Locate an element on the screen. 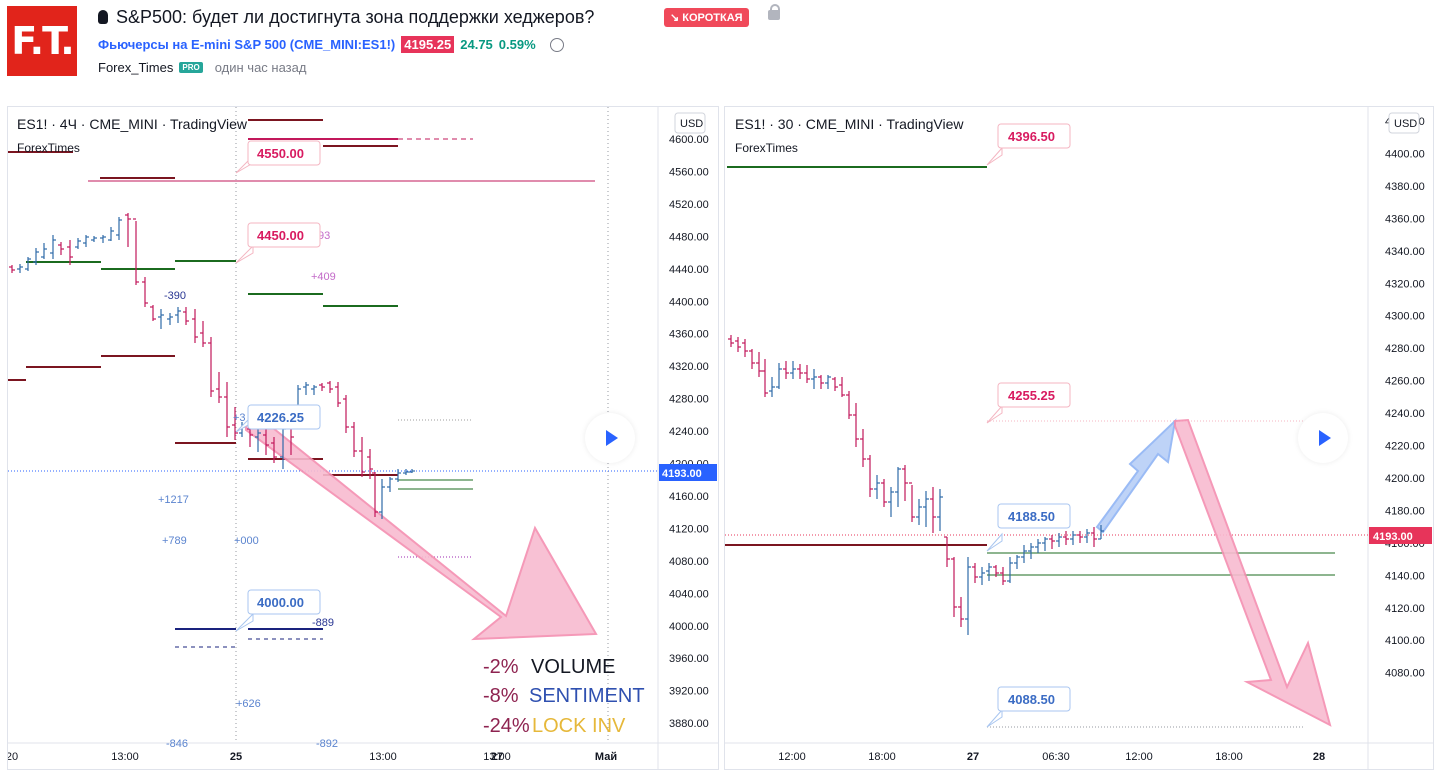 Image resolution: width=1438 pixels, height=776 pixels. stat-percent: -24% is located at coordinates (506, 726).